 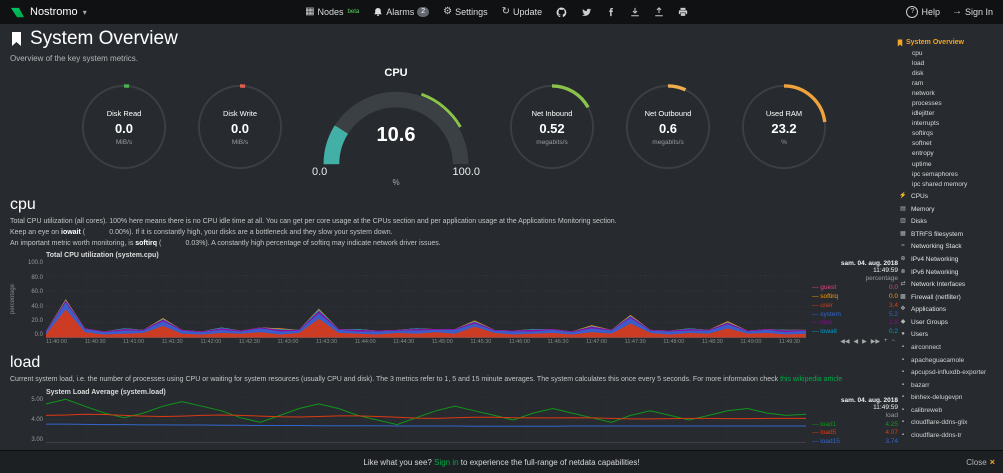 What do you see at coordinates (855, 306) in the screenshot?
I see `legend-row-user: — user 3.4` at bounding box center [855, 306].